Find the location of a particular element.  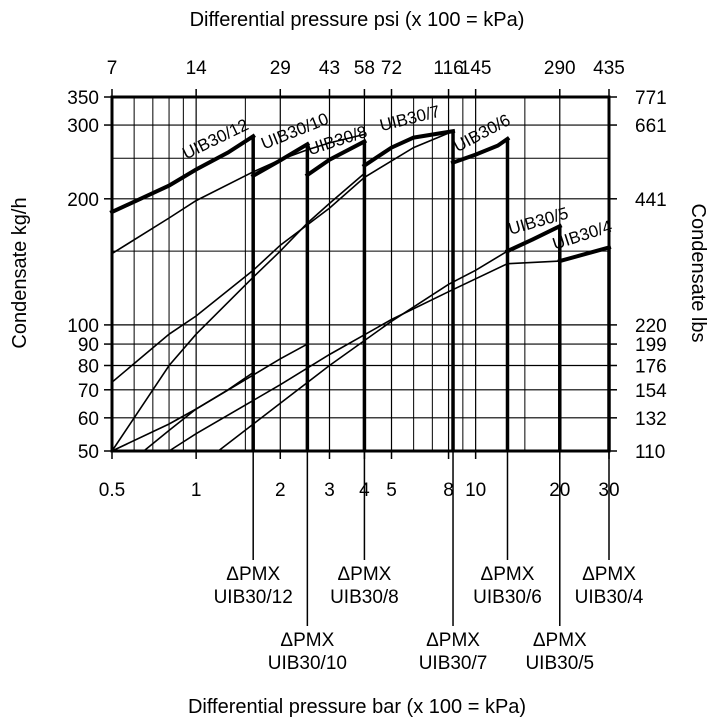

right-tick-label: 154 is located at coordinates (651, 391).